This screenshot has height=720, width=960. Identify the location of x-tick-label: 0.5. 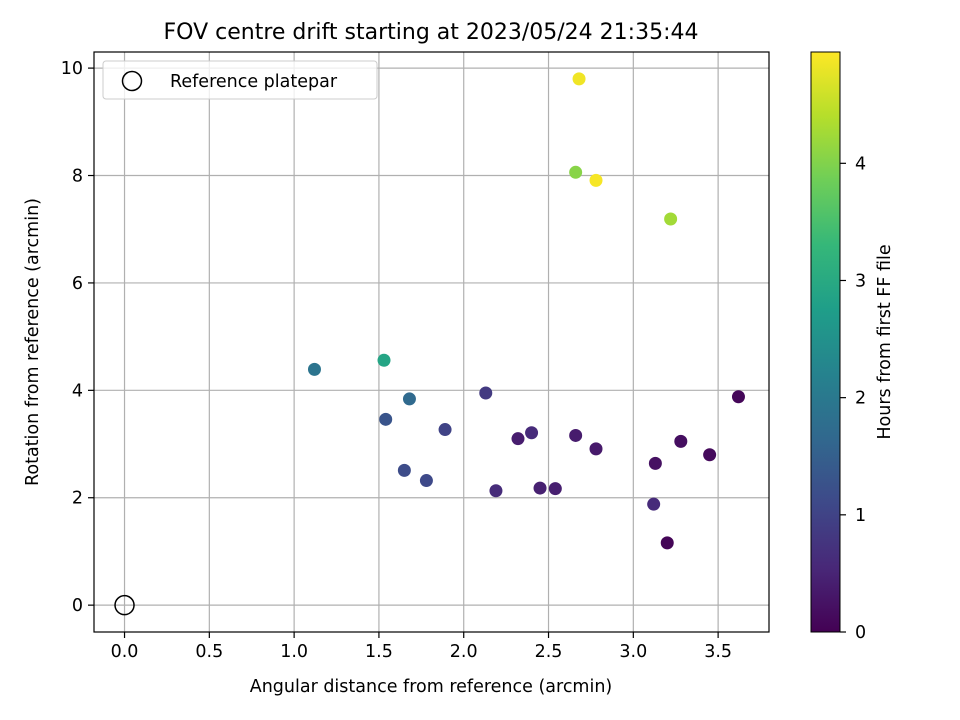
(209, 652).